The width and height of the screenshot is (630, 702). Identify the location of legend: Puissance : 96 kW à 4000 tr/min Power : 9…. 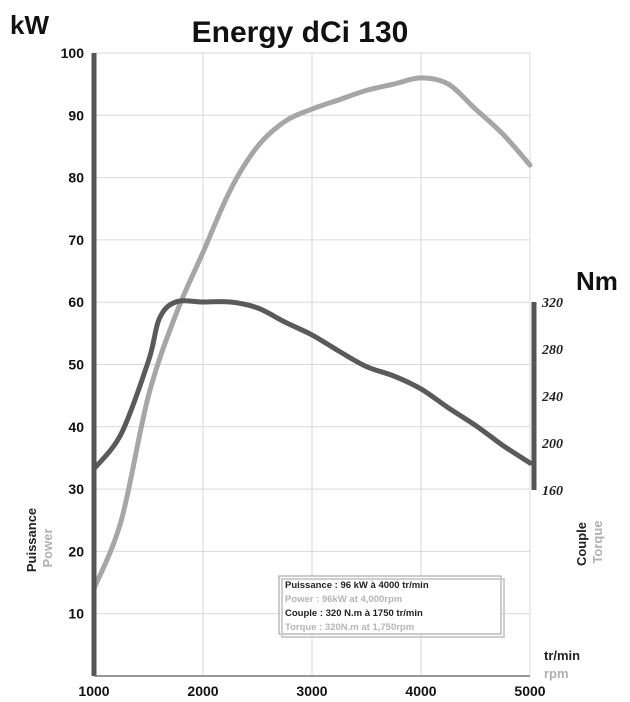
(391, 606).